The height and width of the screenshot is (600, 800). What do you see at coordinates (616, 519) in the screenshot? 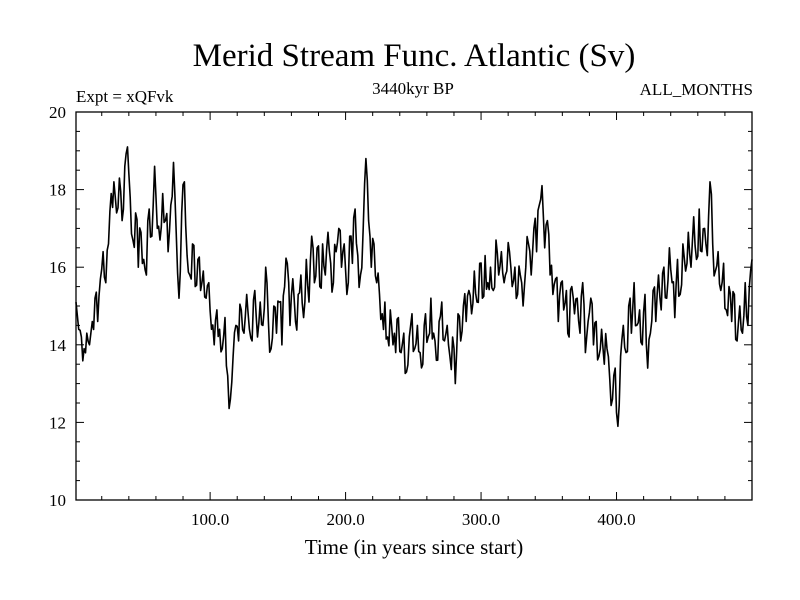
I see `x-tick-label: 400.0` at bounding box center [616, 519].